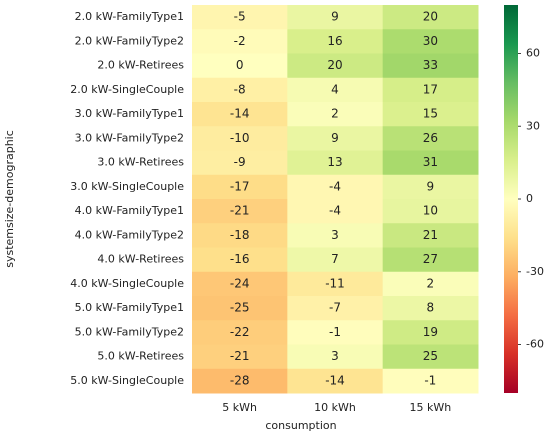 This screenshot has height=436, width=555. I want to click on cell-label: 16, so click(334, 41).